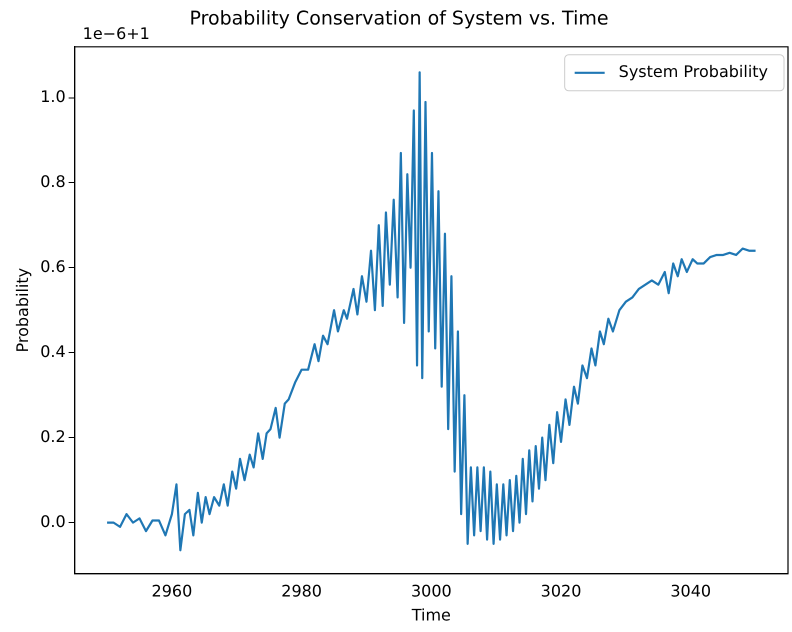 The image size is (792, 632). What do you see at coordinates (53, 436) in the screenshot?
I see `y-tick-label: 0.2` at bounding box center [53, 436].